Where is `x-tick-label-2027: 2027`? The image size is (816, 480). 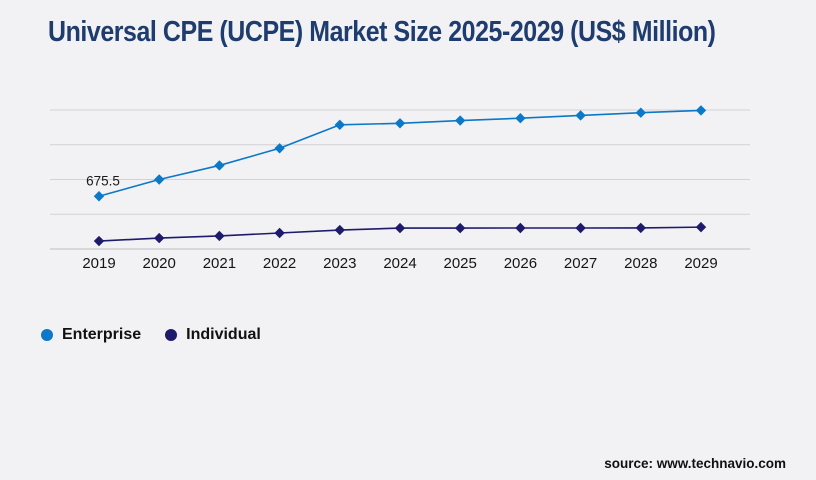
x-tick-label-2027: 2027 is located at coordinates (580, 263).